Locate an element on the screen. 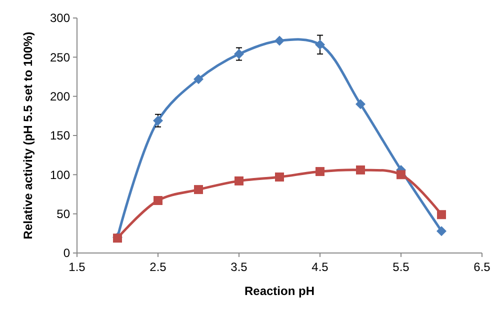  x-tick-label: 6.5 is located at coordinates (482, 267).